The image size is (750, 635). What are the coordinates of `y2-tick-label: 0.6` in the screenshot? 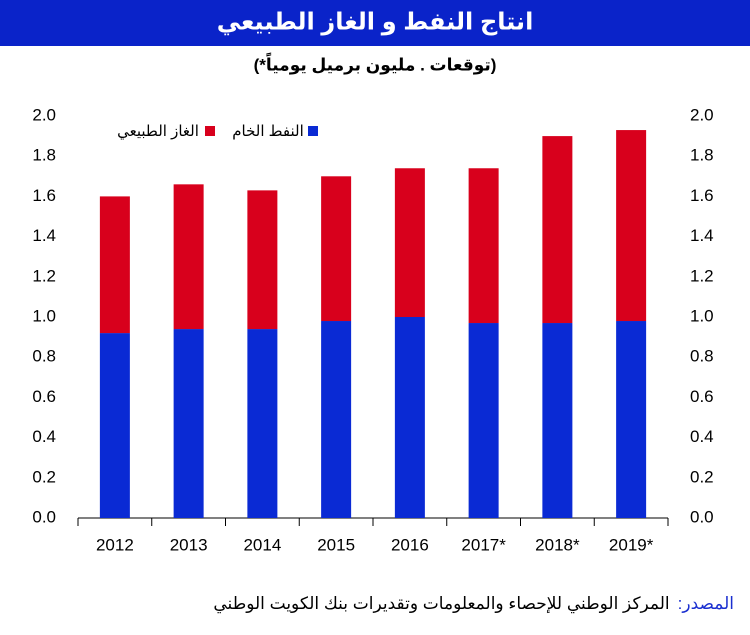 It's located at (702, 396).